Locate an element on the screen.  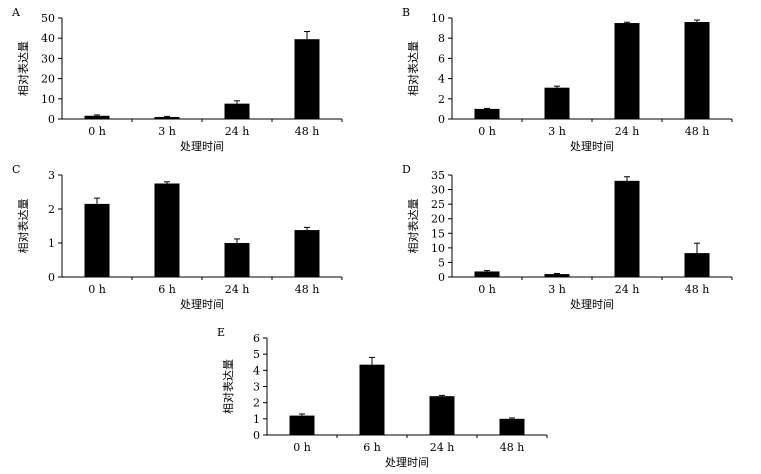
y-tick-label: 15 is located at coordinates (438, 233).